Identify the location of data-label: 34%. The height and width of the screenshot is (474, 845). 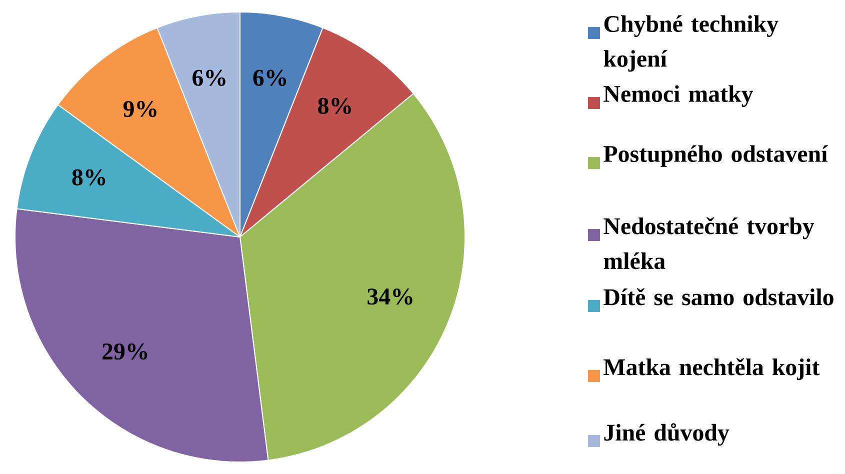
(390, 296).